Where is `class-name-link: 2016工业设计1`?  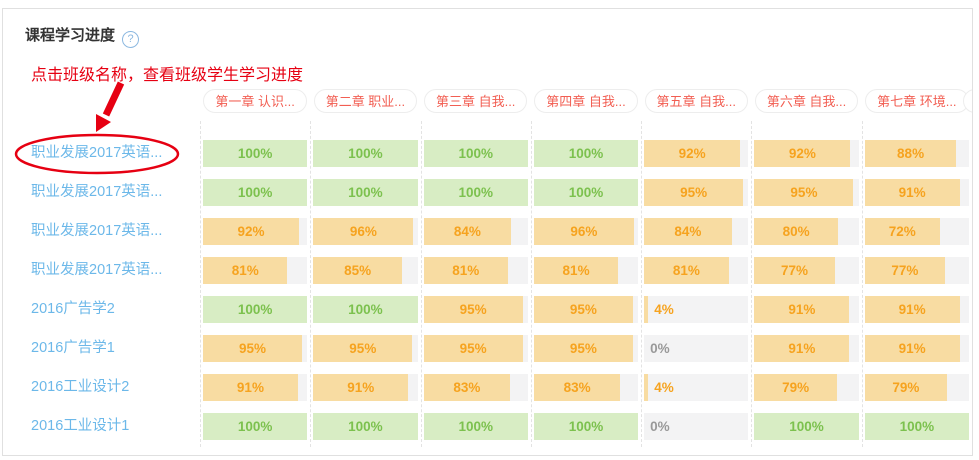 class-name-link: 2016工业设计1 is located at coordinates (80, 426).